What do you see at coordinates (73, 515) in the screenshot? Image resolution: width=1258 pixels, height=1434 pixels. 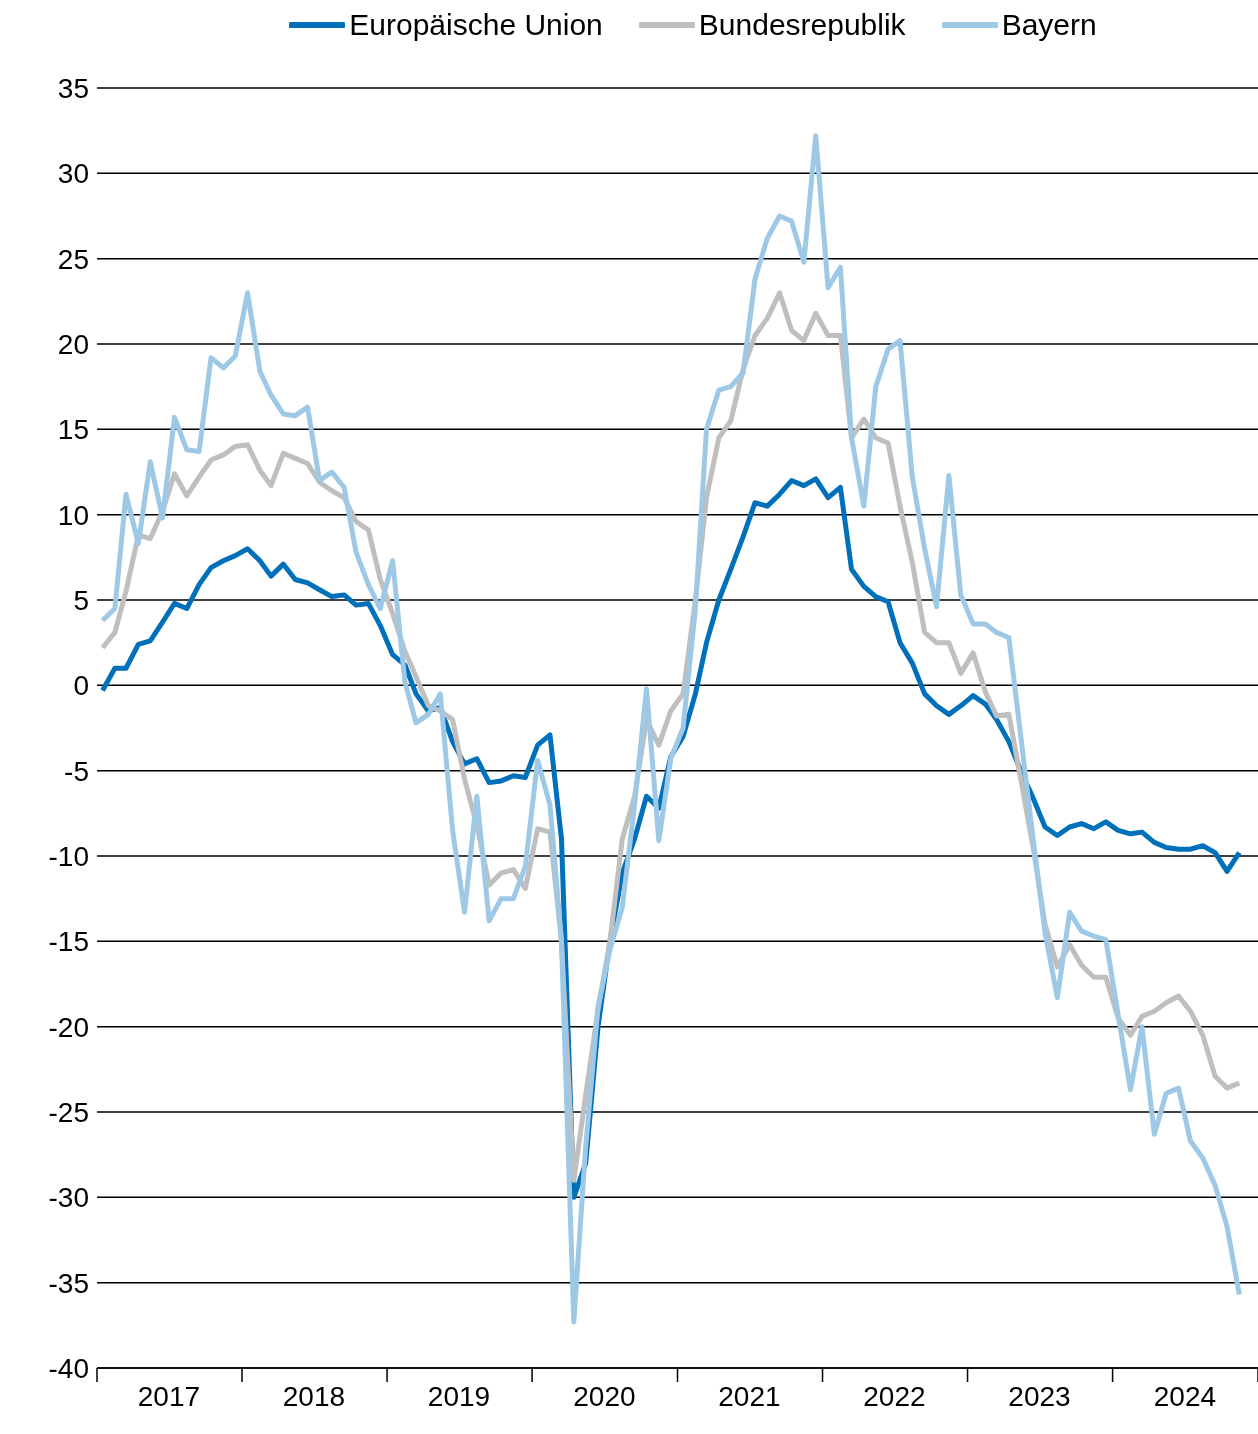 I see `y-tick-label: 10` at bounding box center [73, 515].